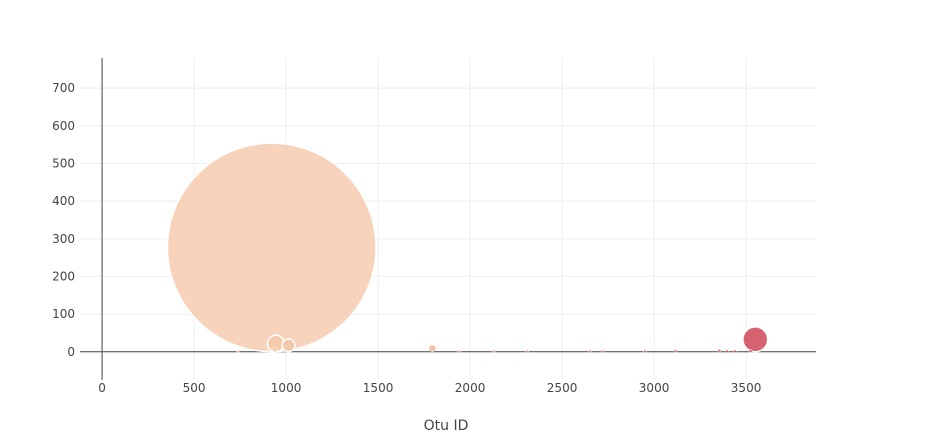 The image size is (944, 448). Describe the element at coordinates (71, 352) in the screenshot. I see `y-tick-label: 0` at that location.